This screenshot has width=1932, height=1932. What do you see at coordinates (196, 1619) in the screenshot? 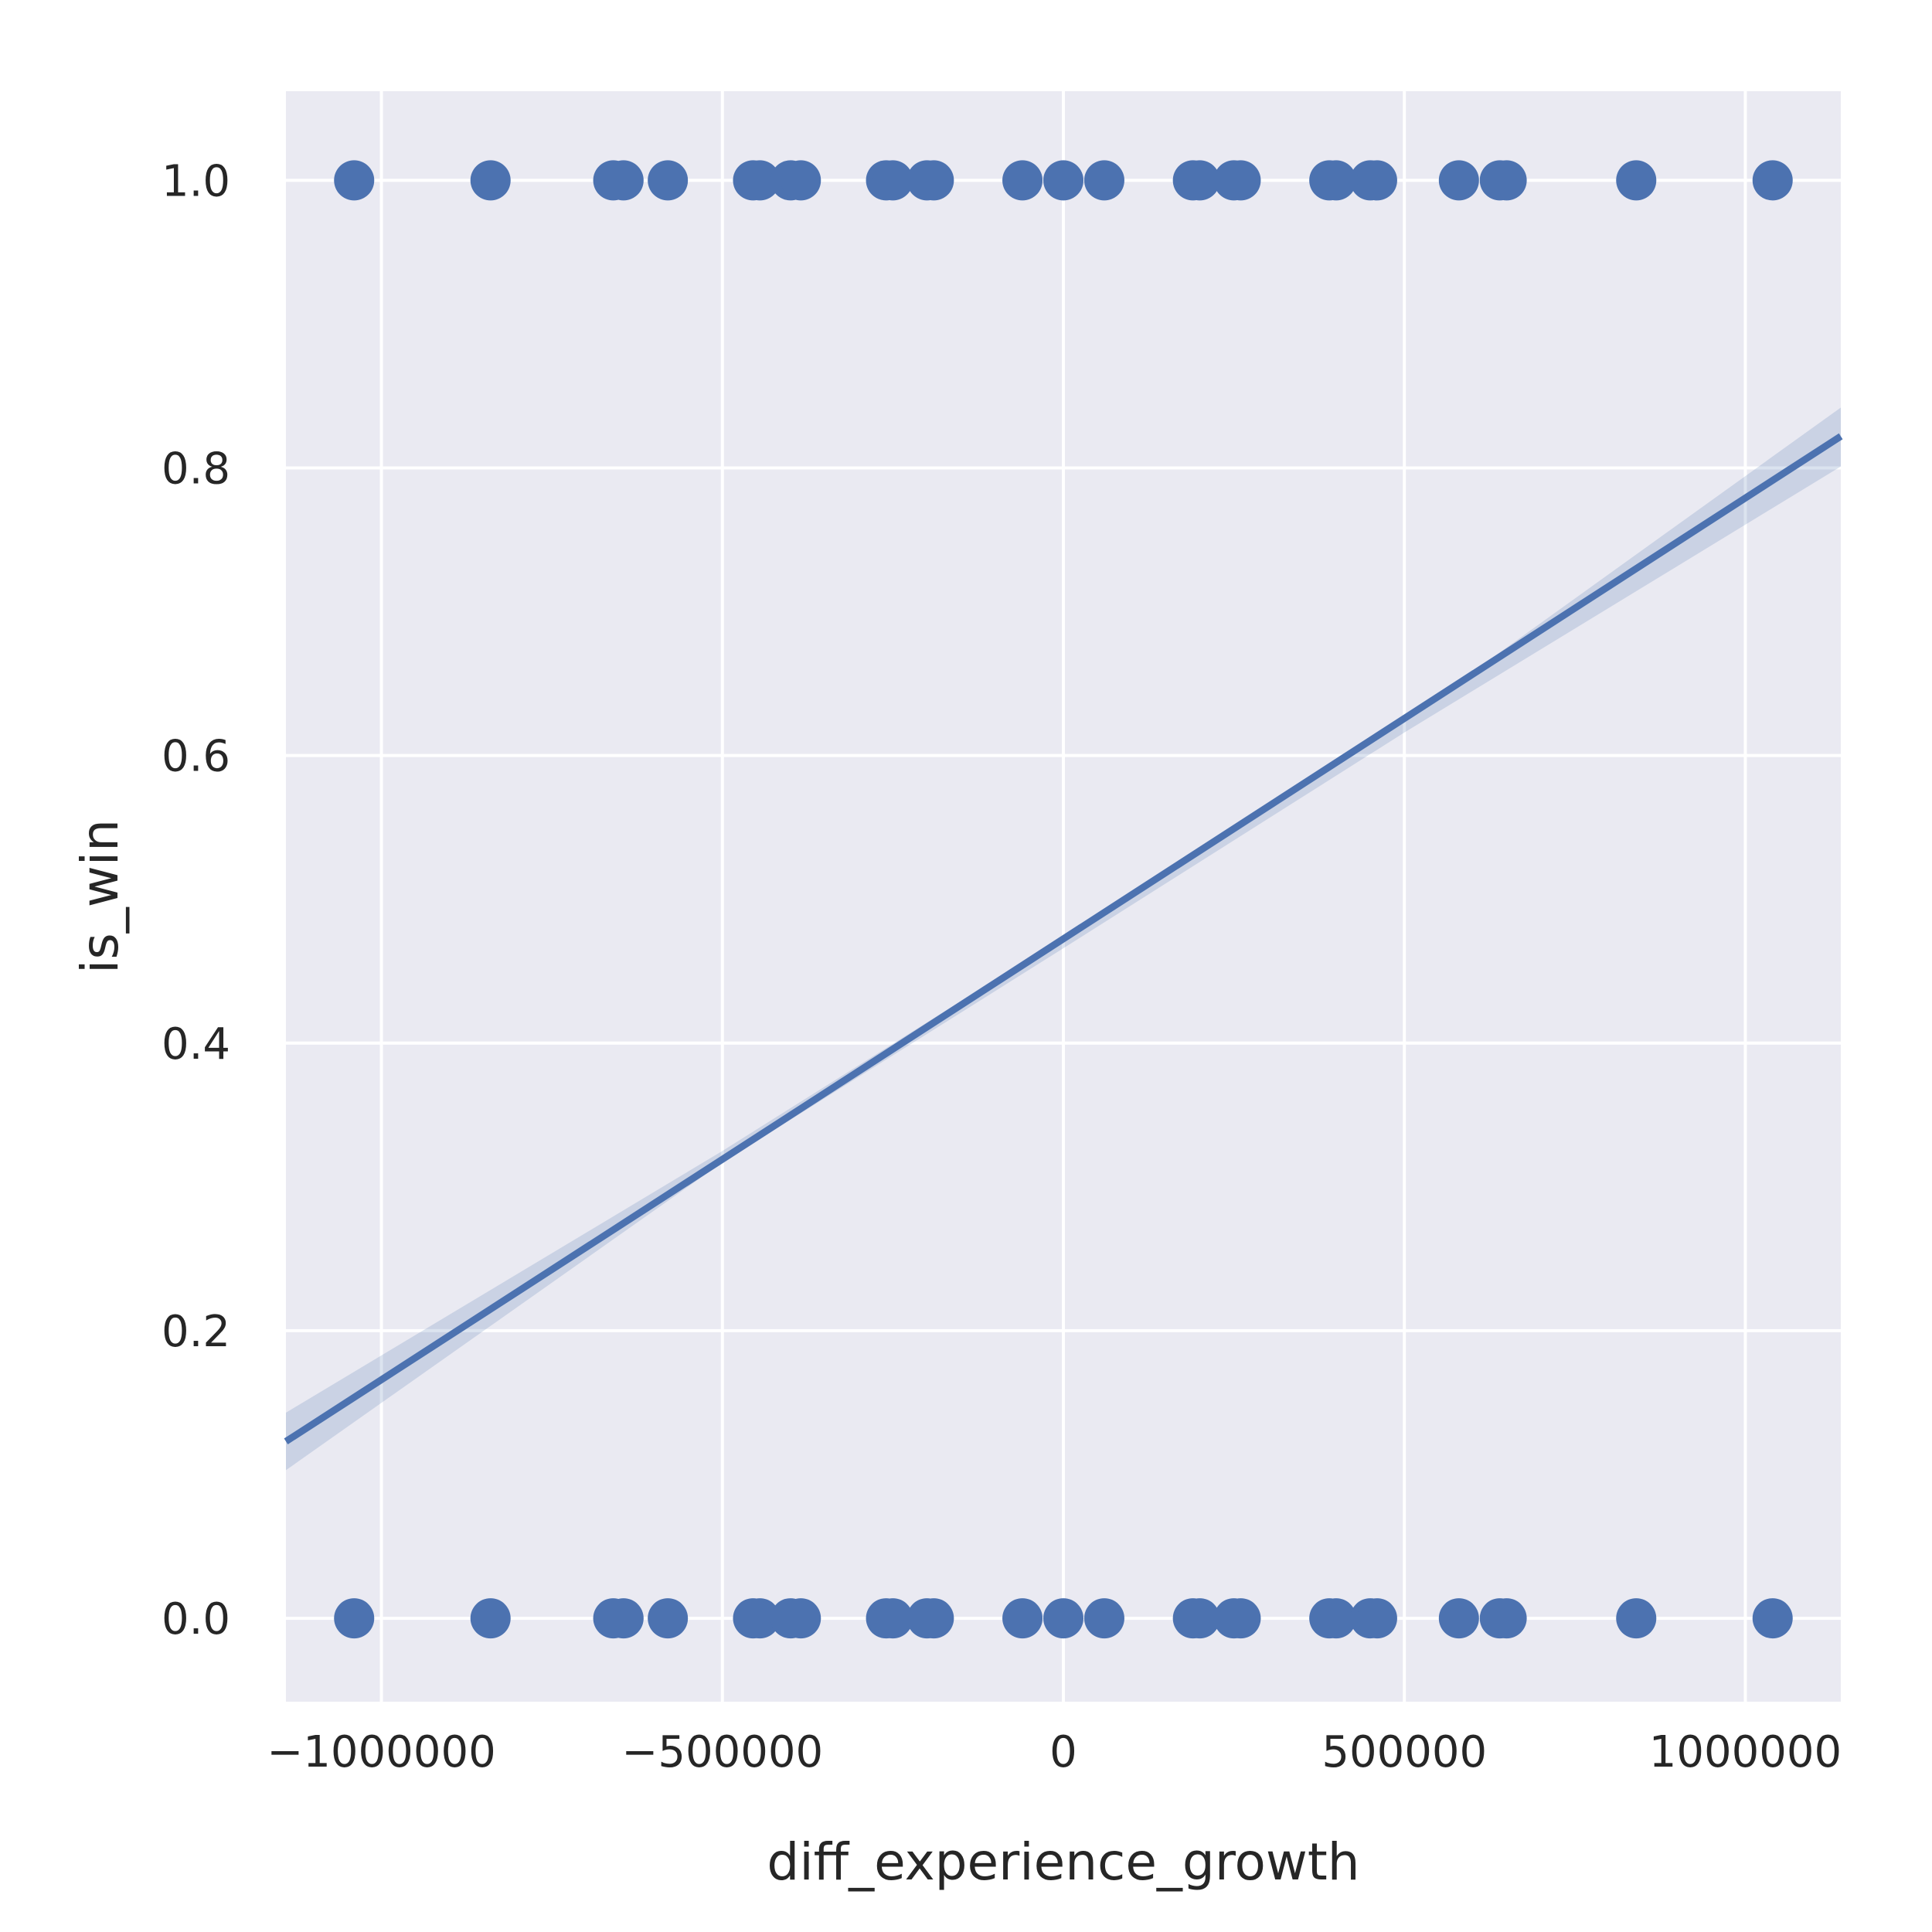
I see `y-tick-label: 0.0` at bounding box center [196, 1619].